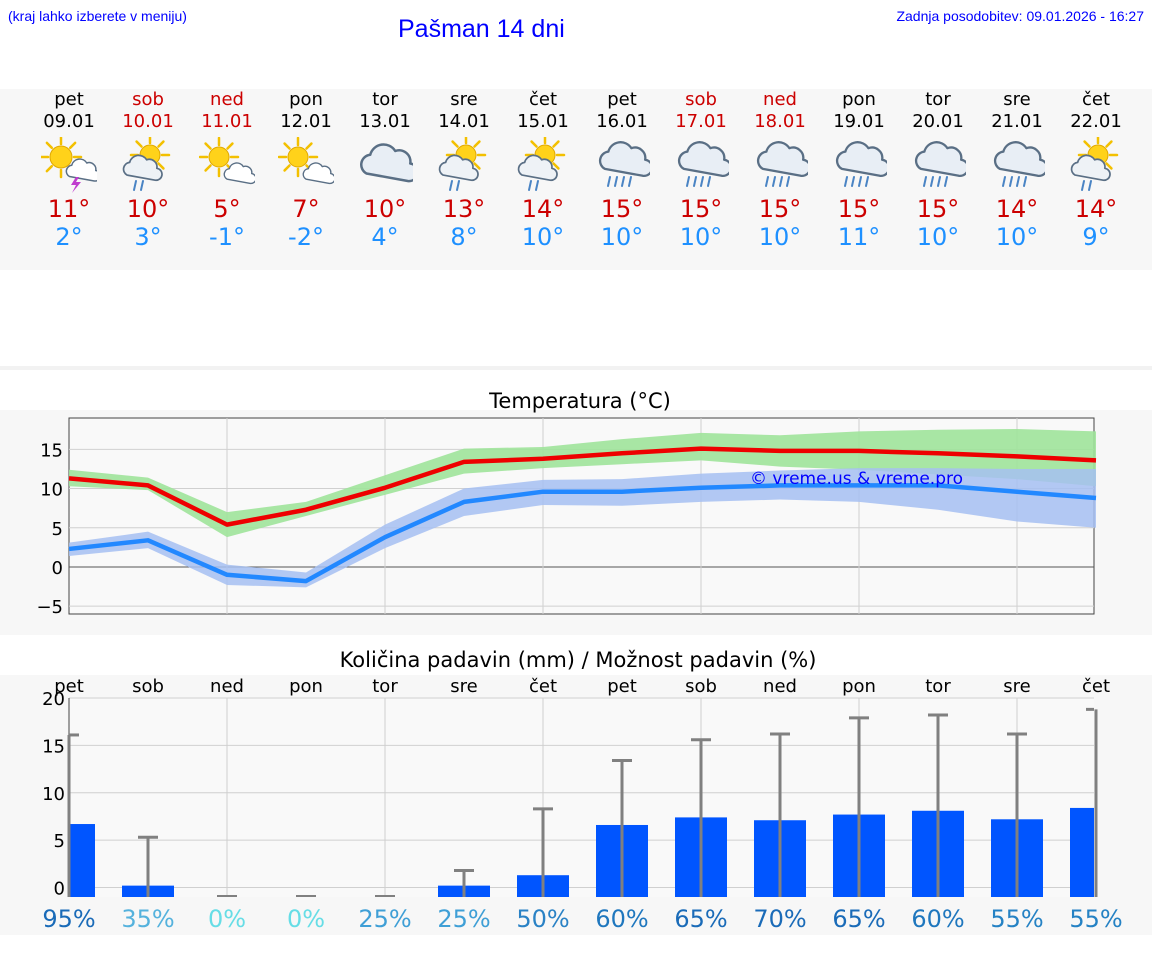 This screenshot has width=1152, height=975. I want to click on x-tick-label: čet, so click(543, 686).